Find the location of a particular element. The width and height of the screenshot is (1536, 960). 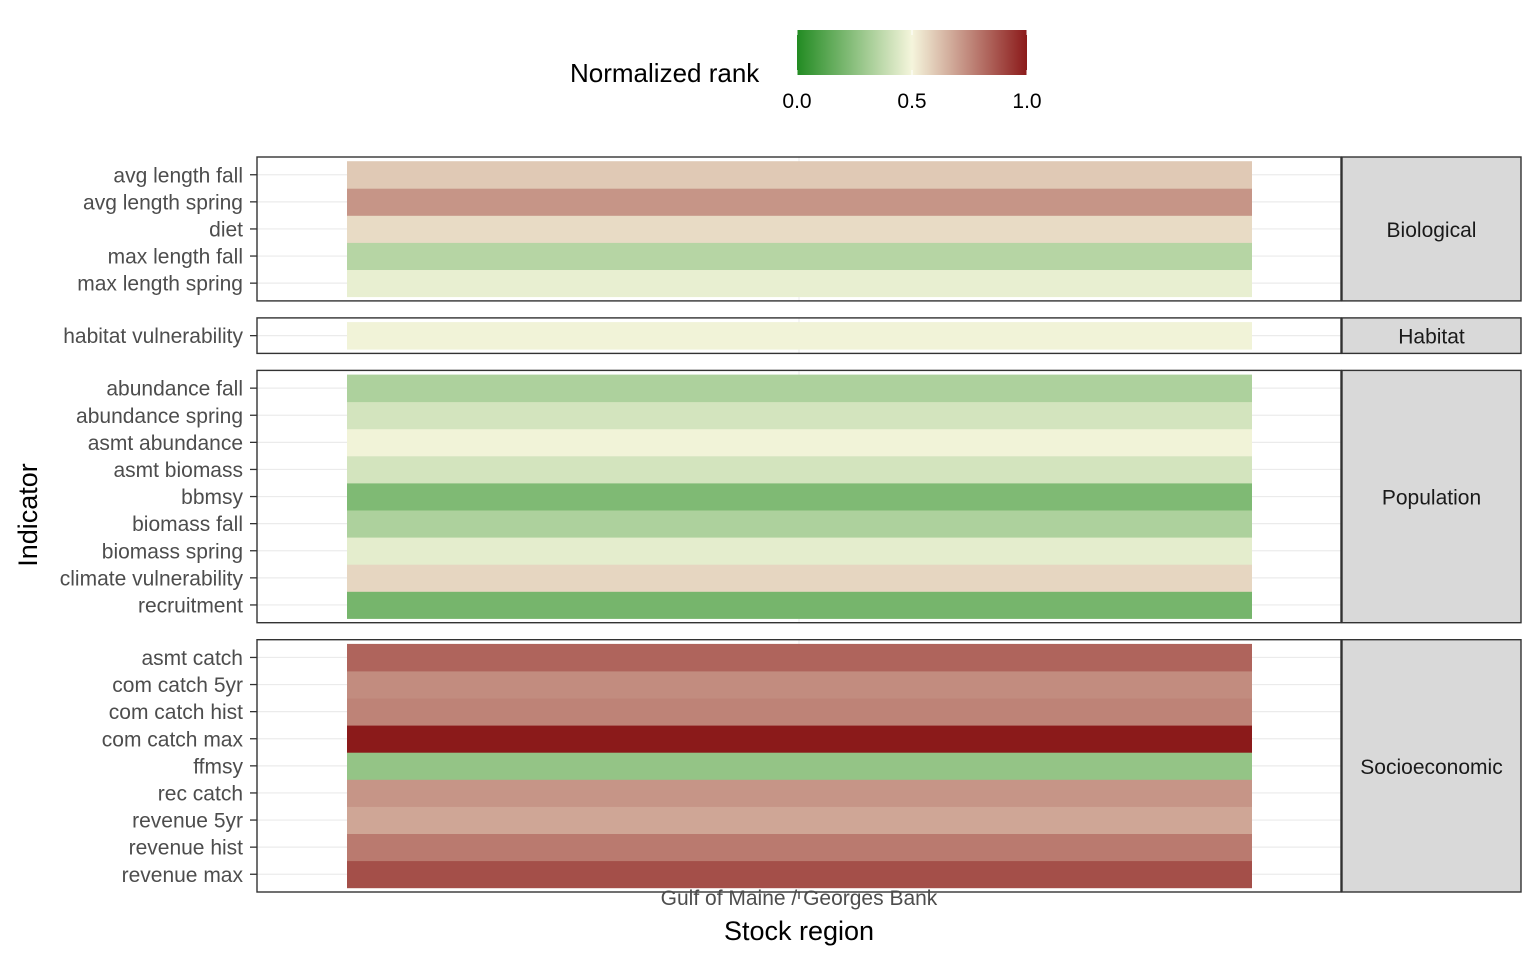

y-tick-label: avg length fall is located at coordinates (178, 175).